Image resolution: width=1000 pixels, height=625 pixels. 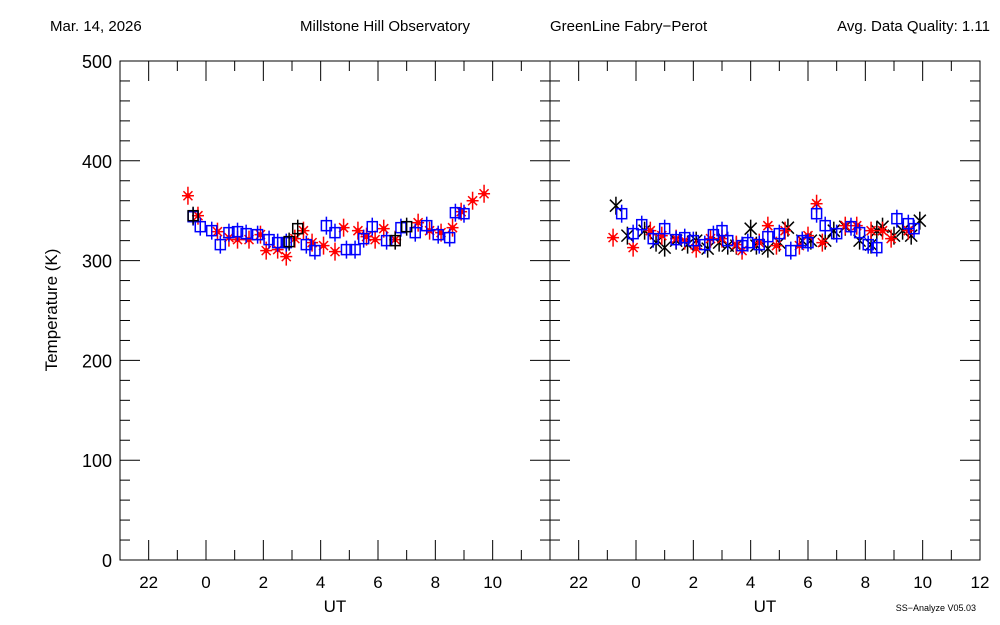 I want to click on header-quality: Avg. Data Quality: 1.11, so click(x=913, y=26).